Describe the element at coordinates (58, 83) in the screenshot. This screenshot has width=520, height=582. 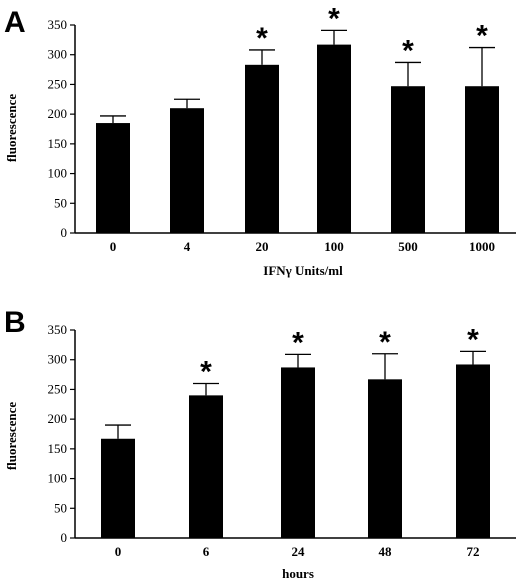
I see `panel-a-y-tick-label: 250` at that location.